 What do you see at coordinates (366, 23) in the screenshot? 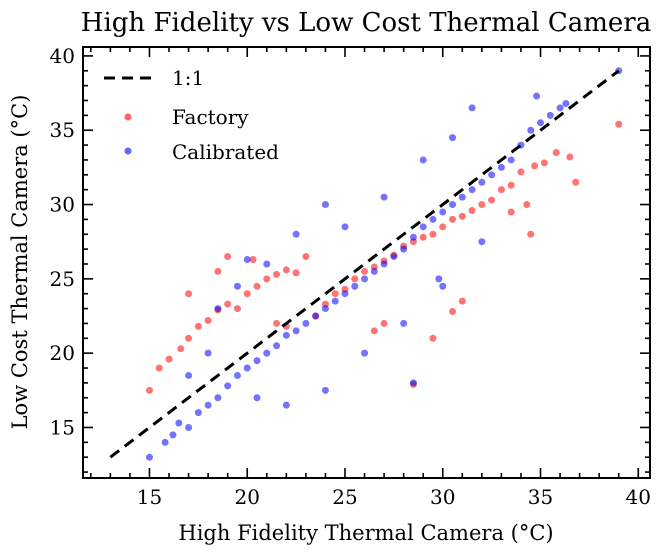
I see `chart-title: High Fidelity vs Low Cost Thermal Camera` at bounding box center [366, 23].